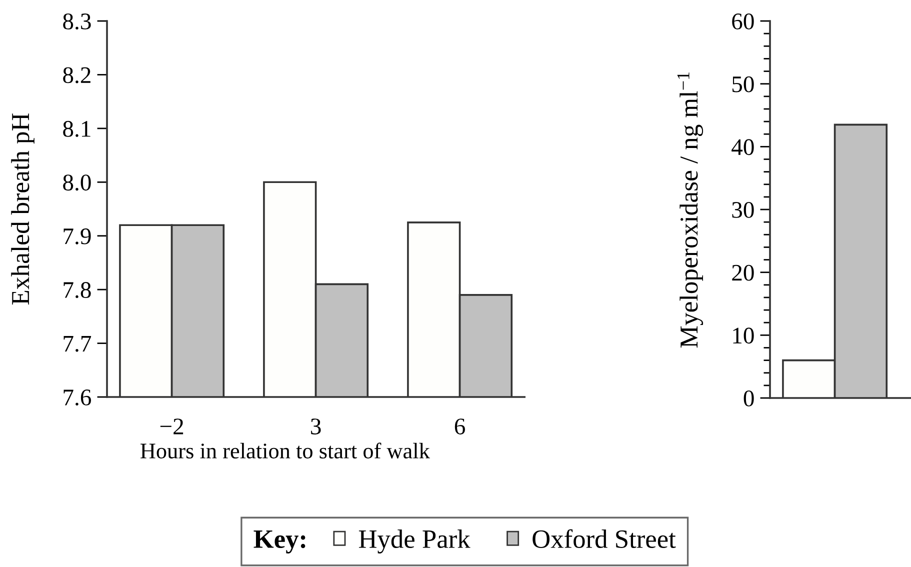 The width and height of the screenshot is (911, 567). I want to click on y-tick-label: 7.9, so click(77, 236).